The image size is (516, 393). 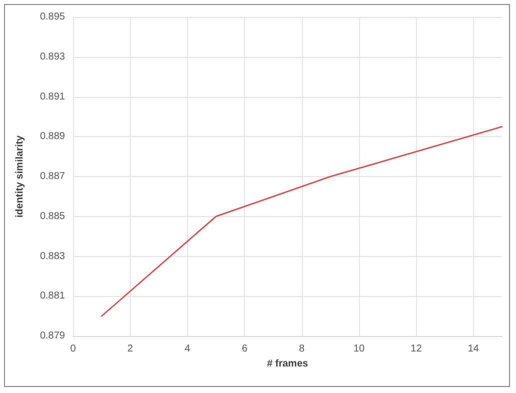 I want to click on y-tick-label: 0.879, so click(x=53, y=336).